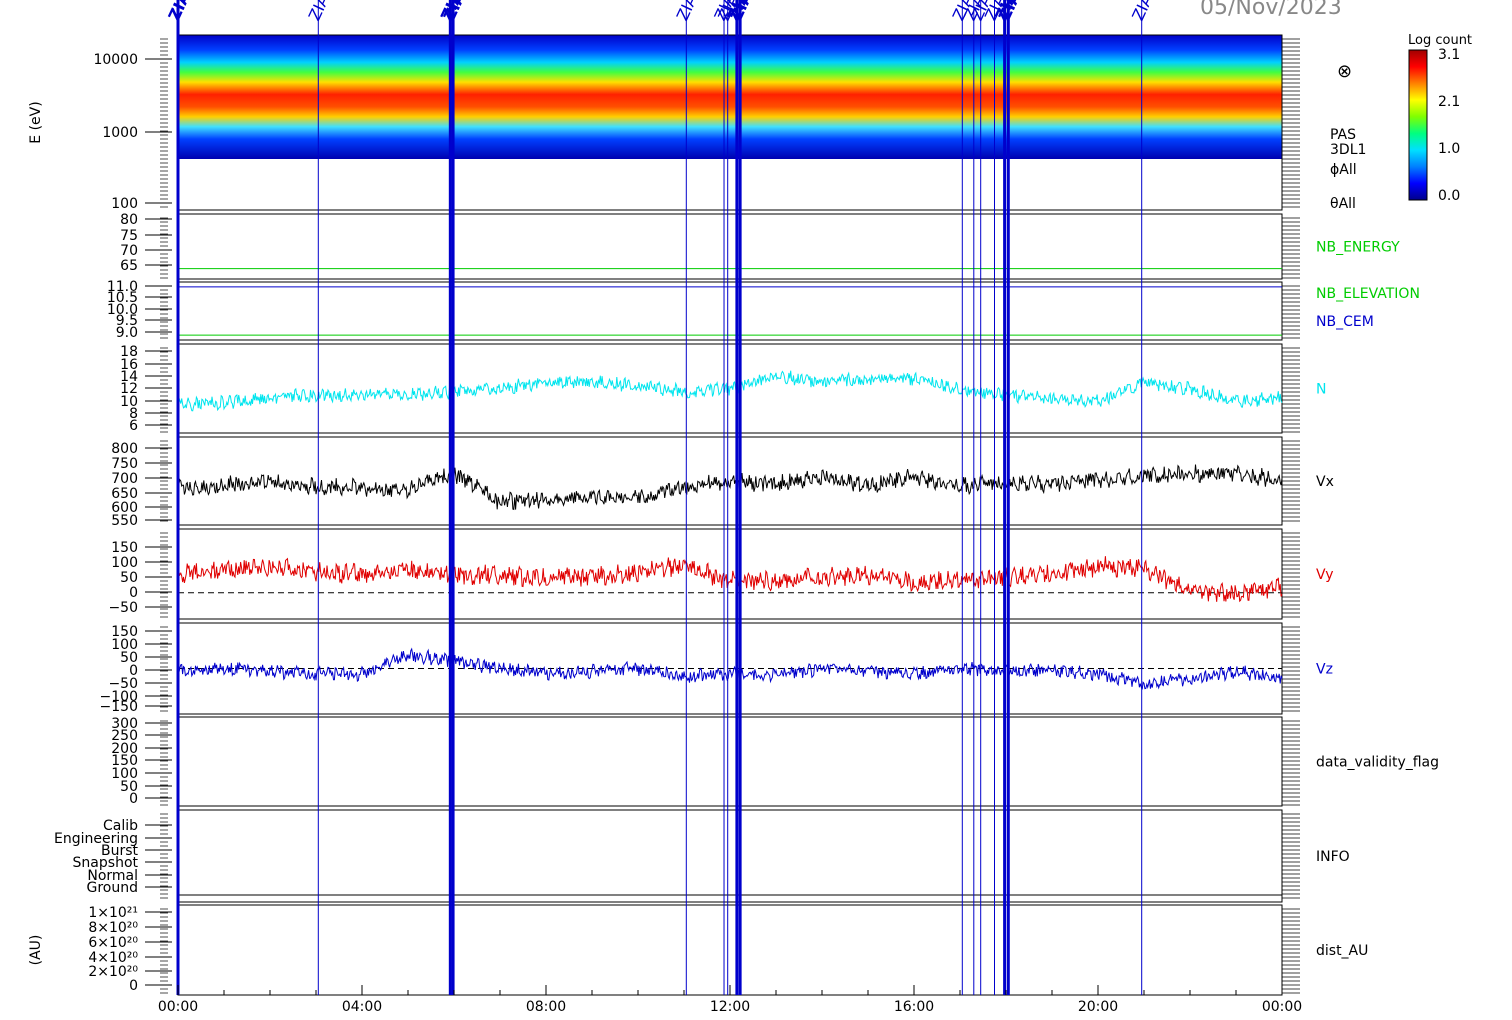  What do you see at coordinates (112, 876) in the screenshot?
I see `y-tick-label: Normal` at bounding box center [112, 876].